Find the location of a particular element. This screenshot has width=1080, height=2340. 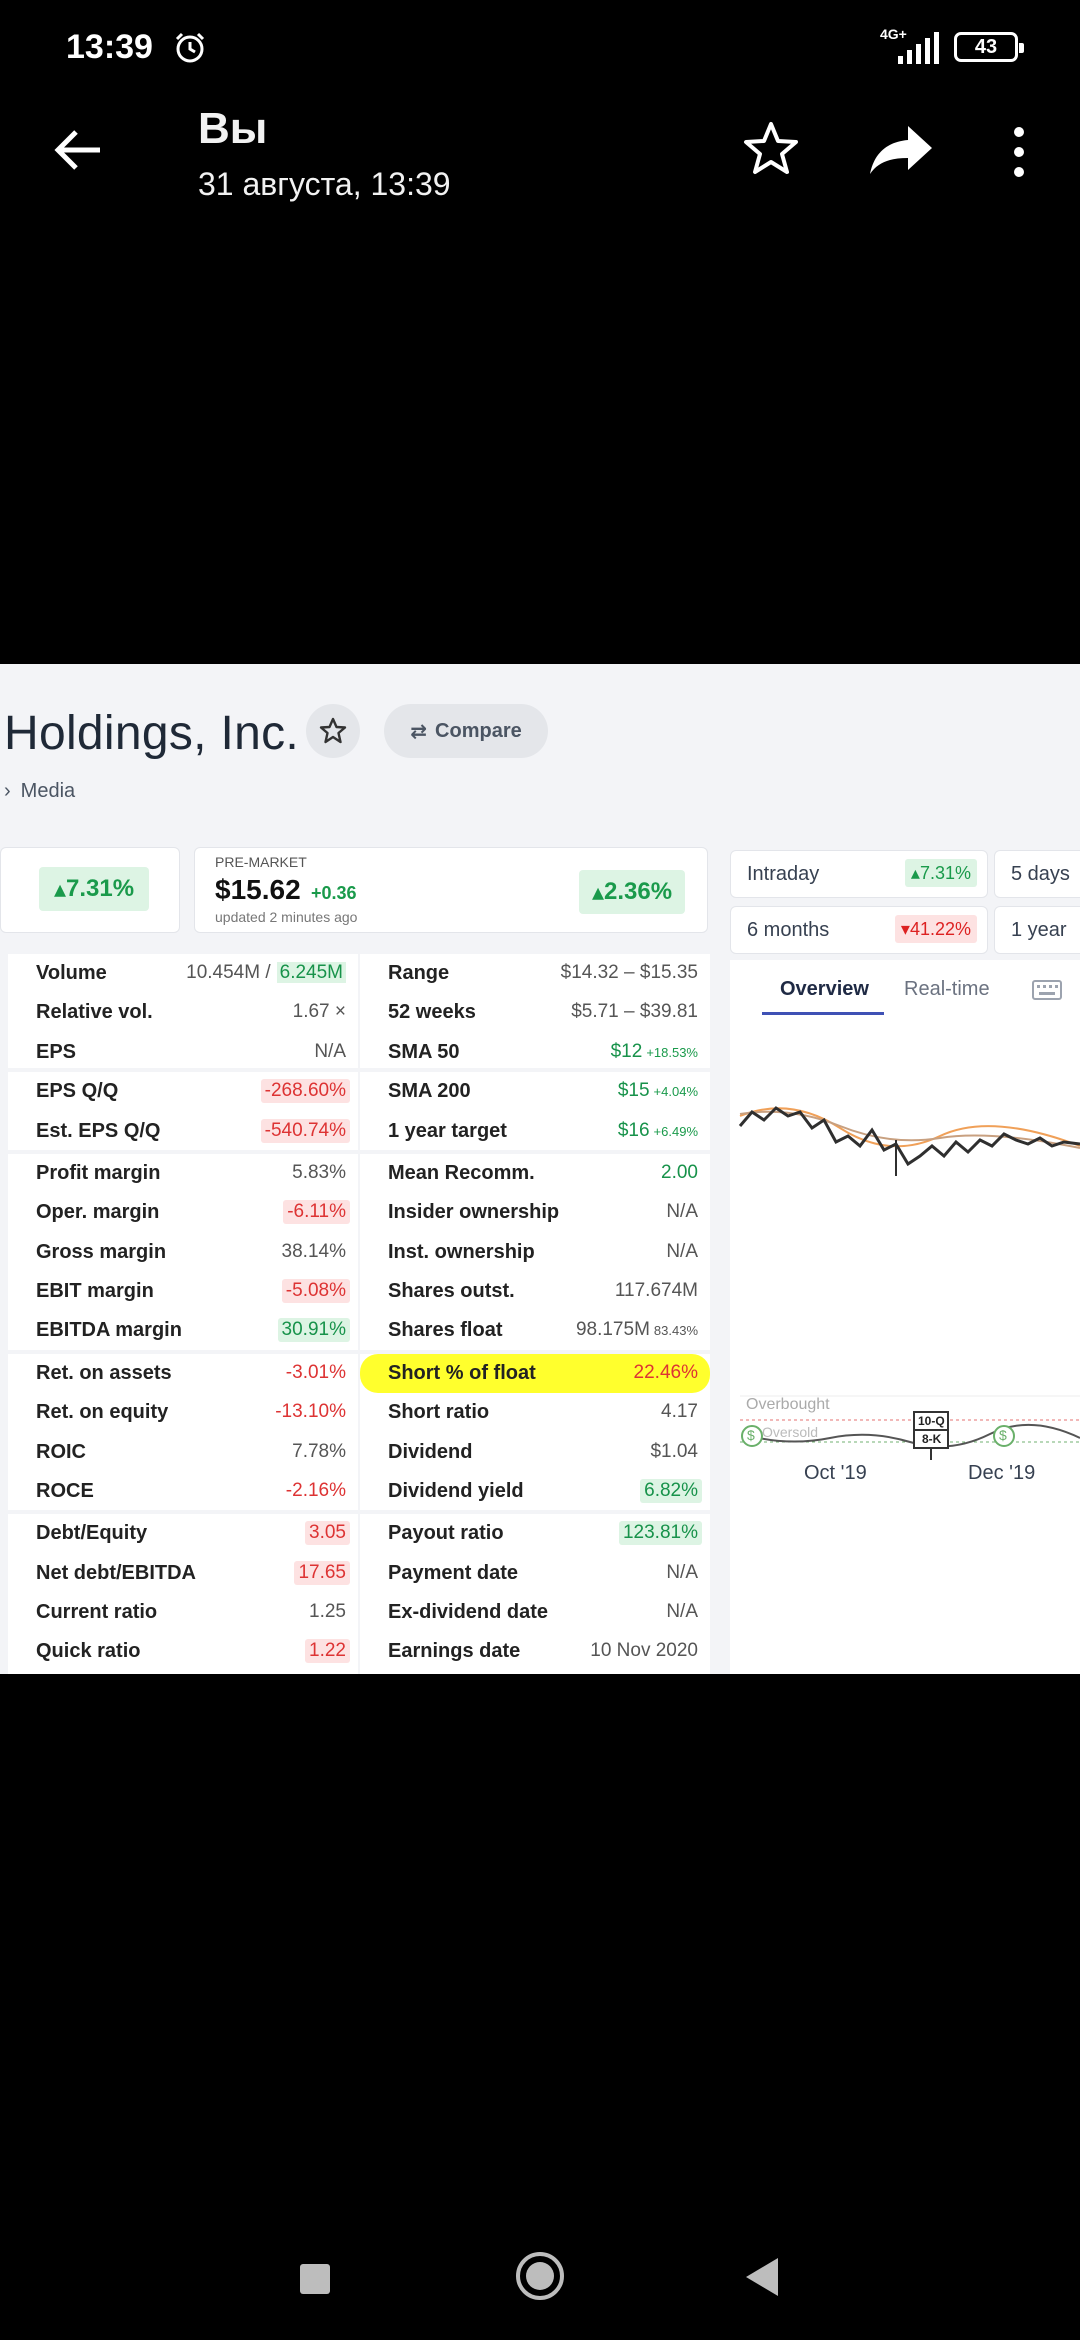

stat-label: EBIT margin is located at coordinates (95, 1291).